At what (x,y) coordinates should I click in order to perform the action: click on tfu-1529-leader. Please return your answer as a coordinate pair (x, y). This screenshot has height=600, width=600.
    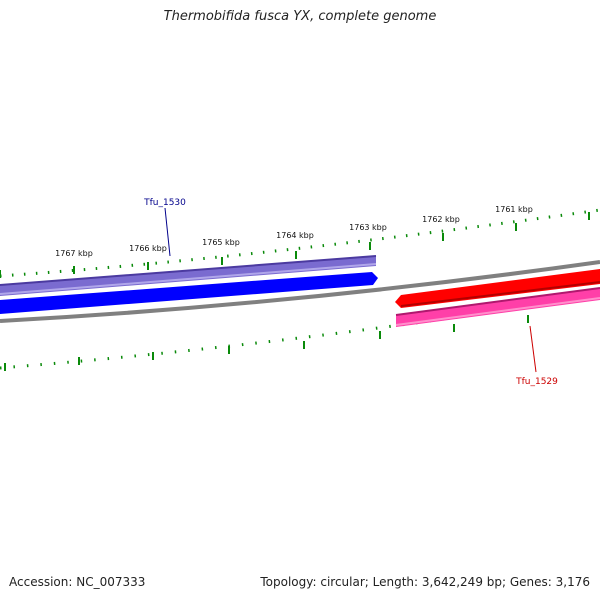
    Looking at the image, I should click on (533, 349).